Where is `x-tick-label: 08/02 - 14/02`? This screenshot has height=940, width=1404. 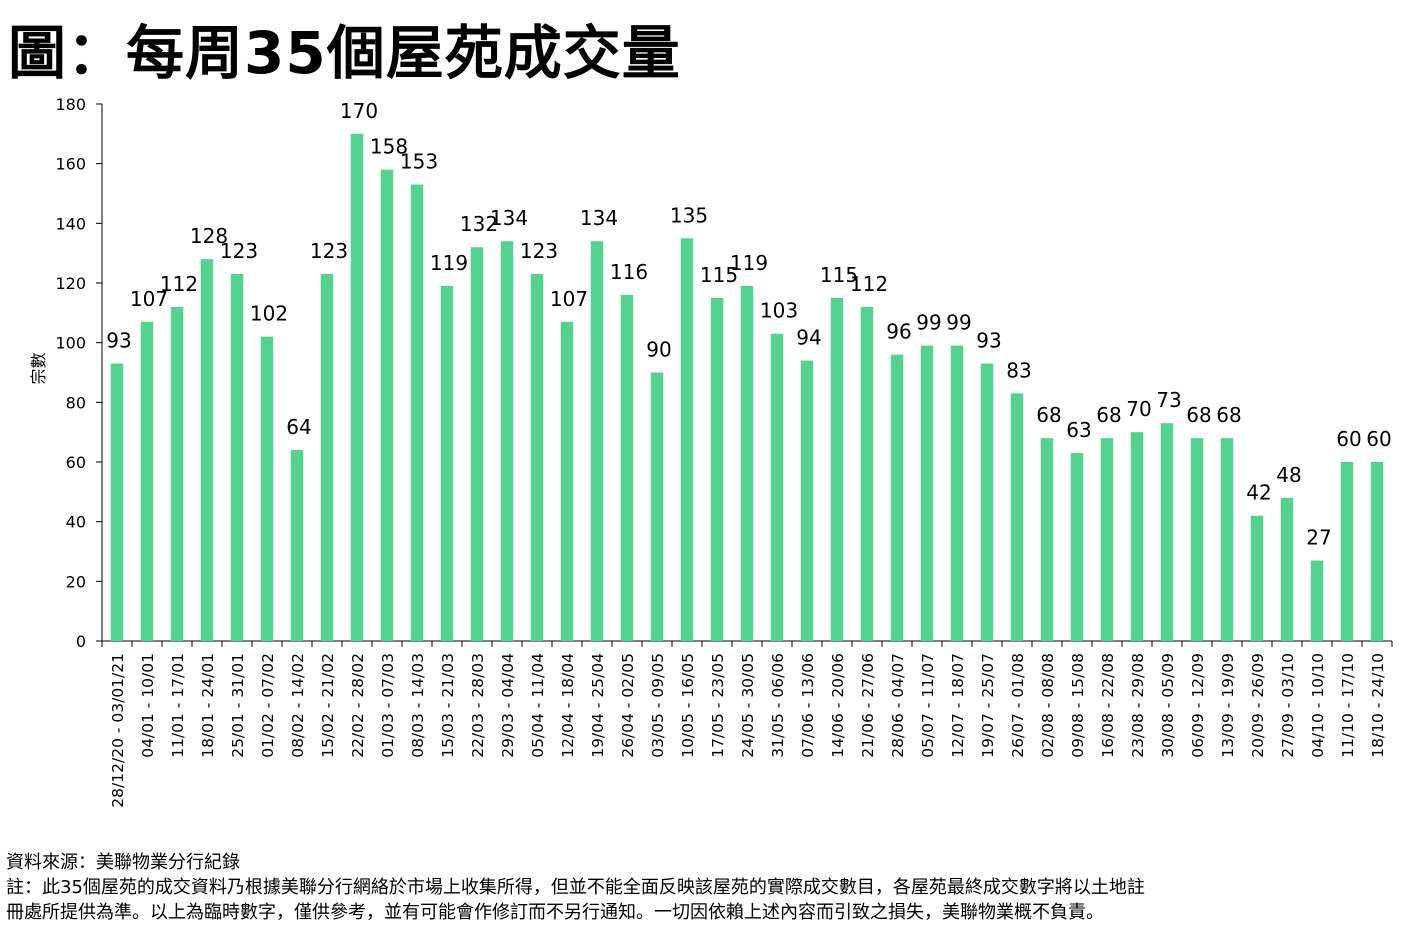 x-tick-label: 08/02 - 14/02 is located at coordinates (298, 705).